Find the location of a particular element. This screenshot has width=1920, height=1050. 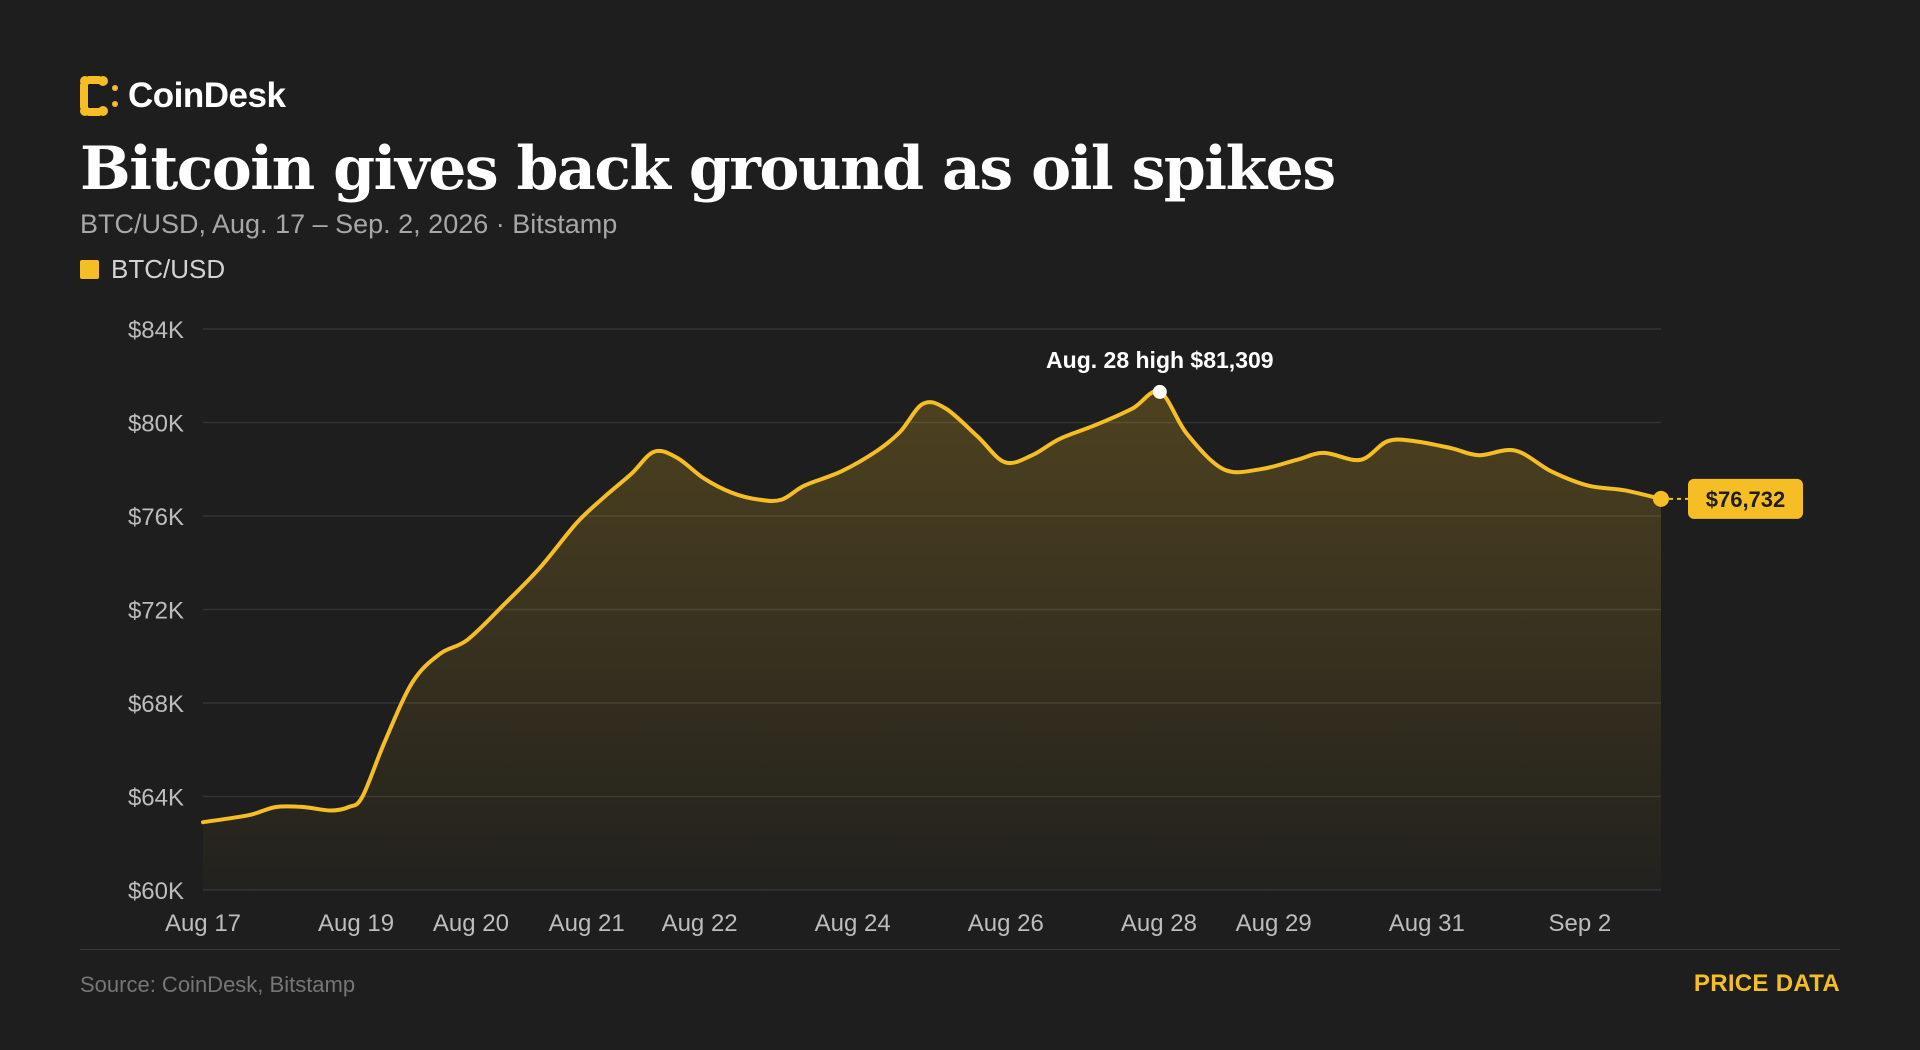

chart-legend: BTC/USD is located at coordinates (152, 269).